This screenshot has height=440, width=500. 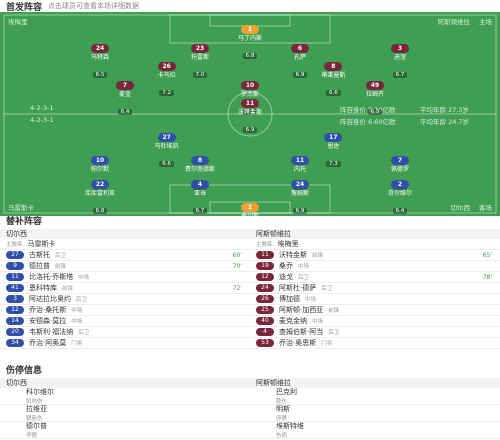 I want to click on sub-player: 4 查姆伯斯·阿当 后卫, so click(x=375, y=332).